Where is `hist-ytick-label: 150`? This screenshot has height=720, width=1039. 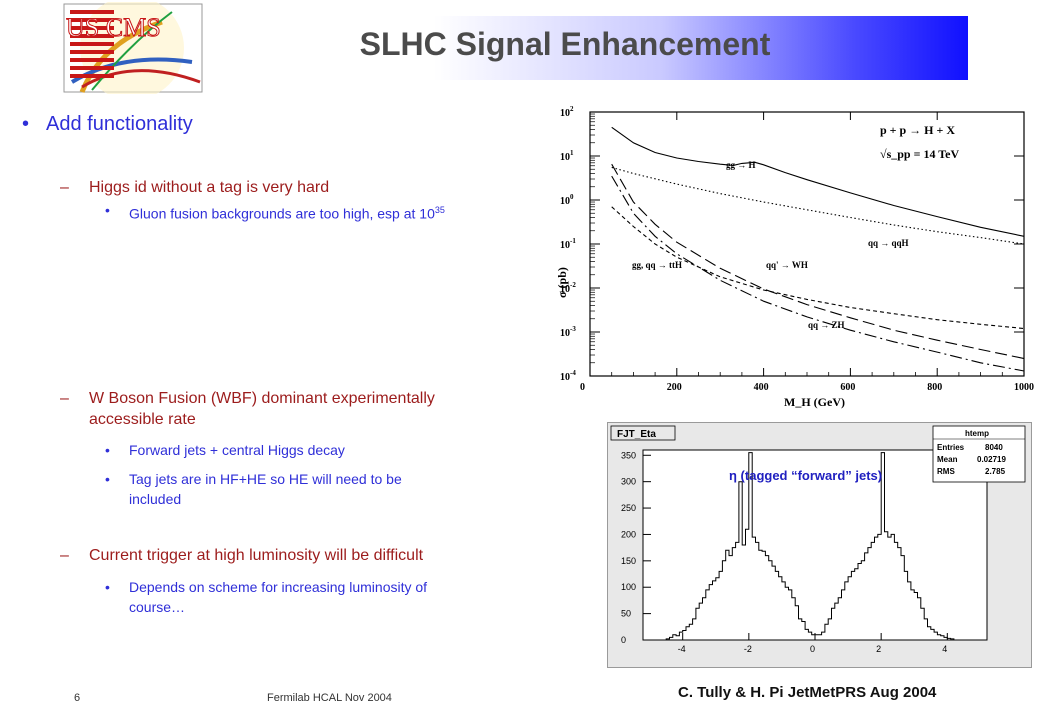
hist-ytick-label: 150 is located at coordinates (628, 561).